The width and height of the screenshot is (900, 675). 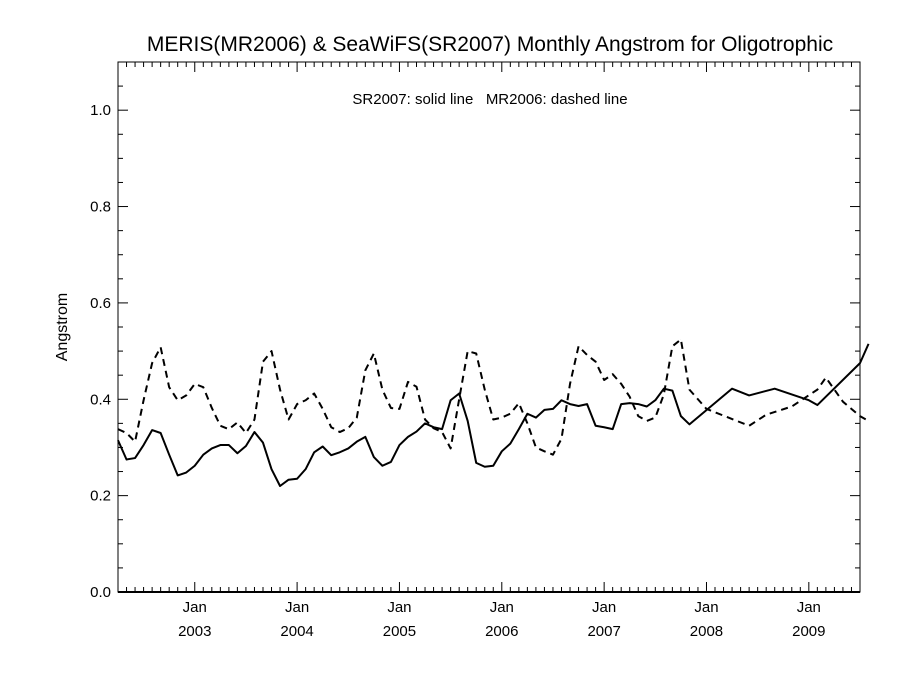 I want to click on x-tick-year-label: 2007, so click(x=603, y=631).